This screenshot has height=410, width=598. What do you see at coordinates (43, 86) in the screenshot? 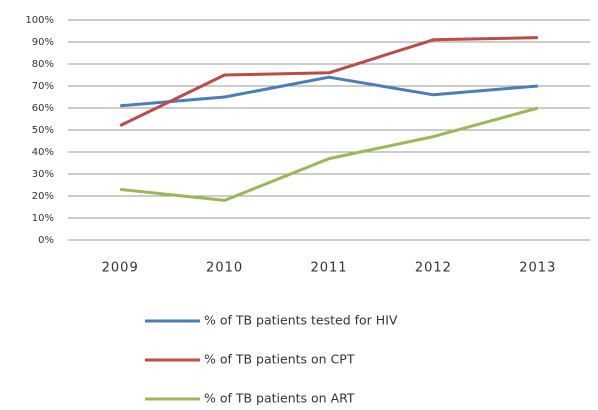
I see `y-tick-label: 70%` at bounding box center [43, 86].